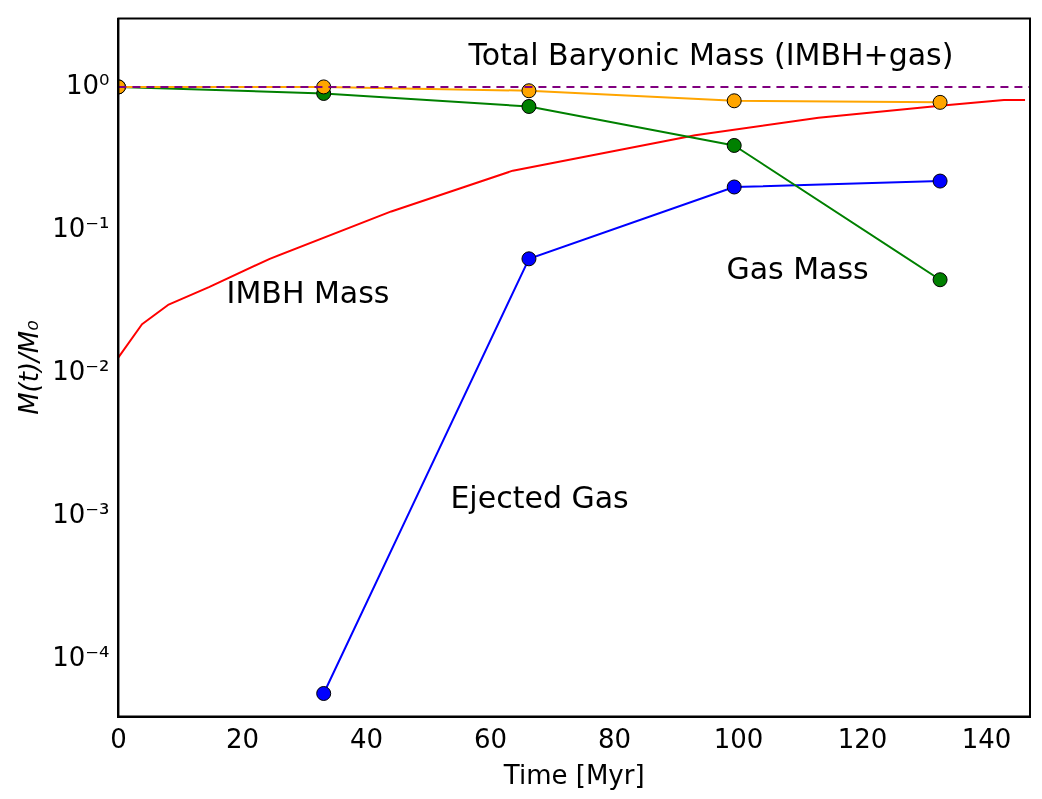 The width and height of the screenshot is (1042, 799). Describe the element at coordinates (308, 292) in the screenshot. I see `annotation: IMBH Mass` at that location.